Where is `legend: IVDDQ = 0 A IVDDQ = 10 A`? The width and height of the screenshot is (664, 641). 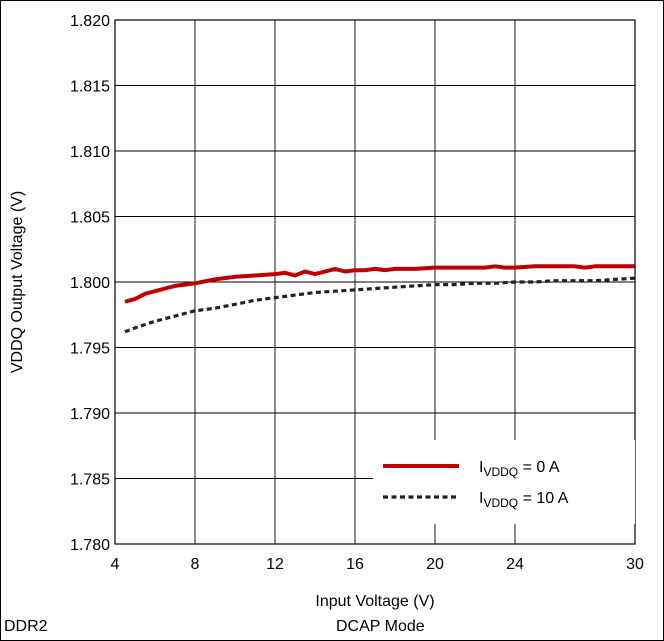
legend: IVDDQ = 0 A IVDDQ = 10 A is located at coordinates (504, 482).